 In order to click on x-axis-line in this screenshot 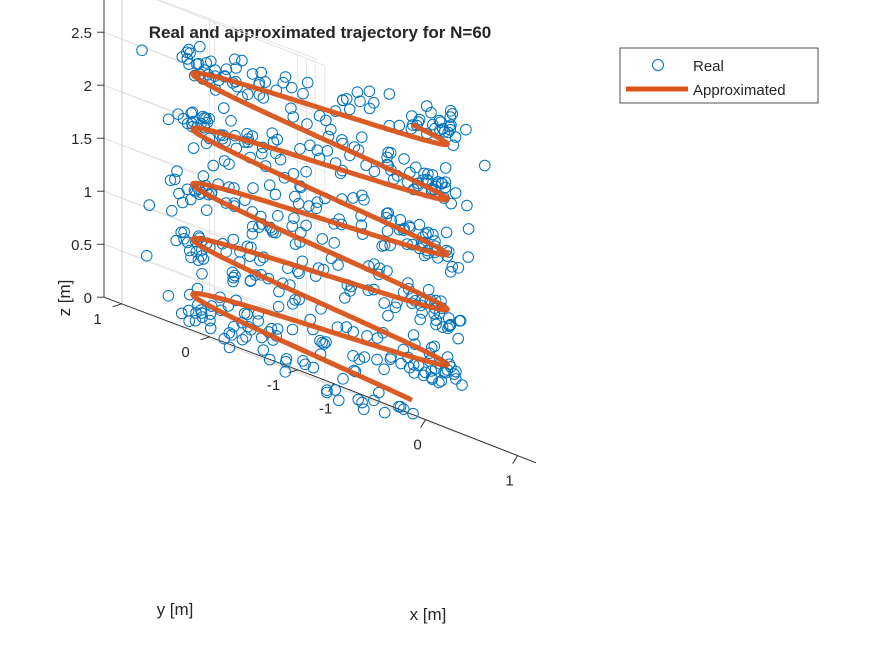, I will do `click(426, 419)`.